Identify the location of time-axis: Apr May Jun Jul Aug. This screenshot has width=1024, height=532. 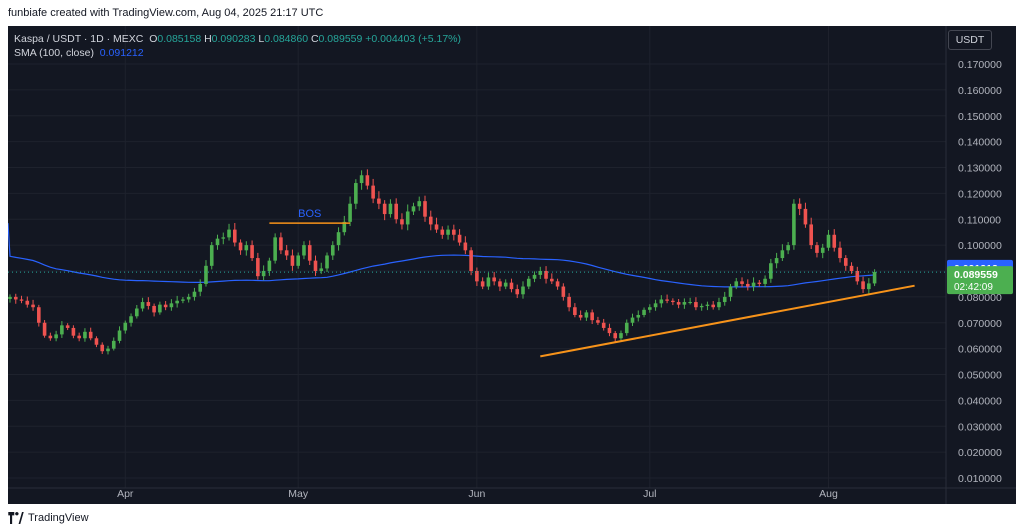
(512, 493).